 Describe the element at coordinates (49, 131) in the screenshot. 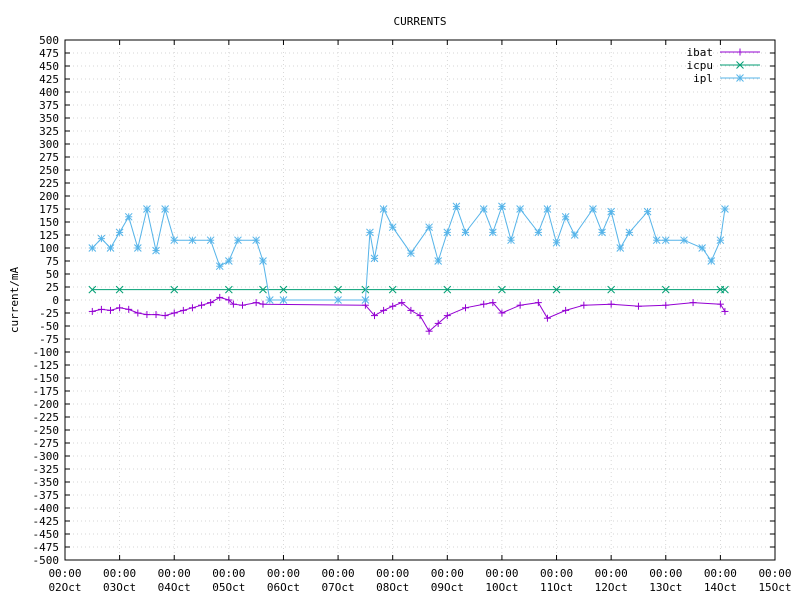

I see `y-tick-label: 325` at that location.